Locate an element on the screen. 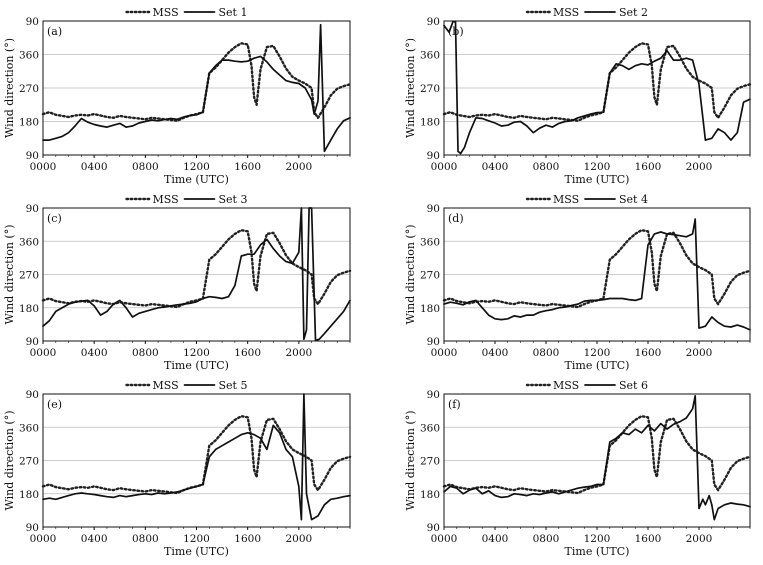 The height and width of the screenshot is (565, 763). panel-label: (c) is located at coordinates (54, 218).